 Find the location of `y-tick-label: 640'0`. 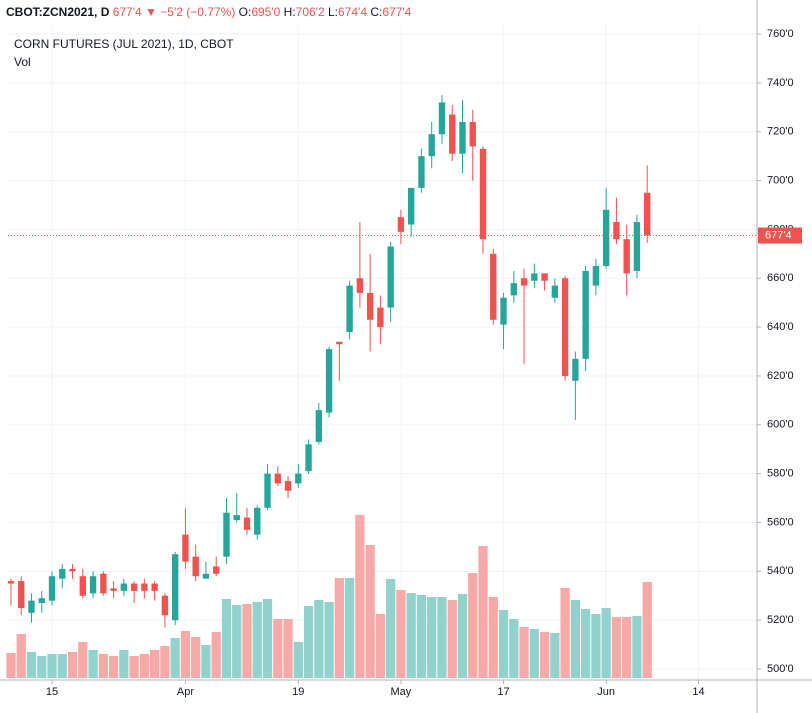

y-tick-label: 640'0 is located at coordinates (780, 327).